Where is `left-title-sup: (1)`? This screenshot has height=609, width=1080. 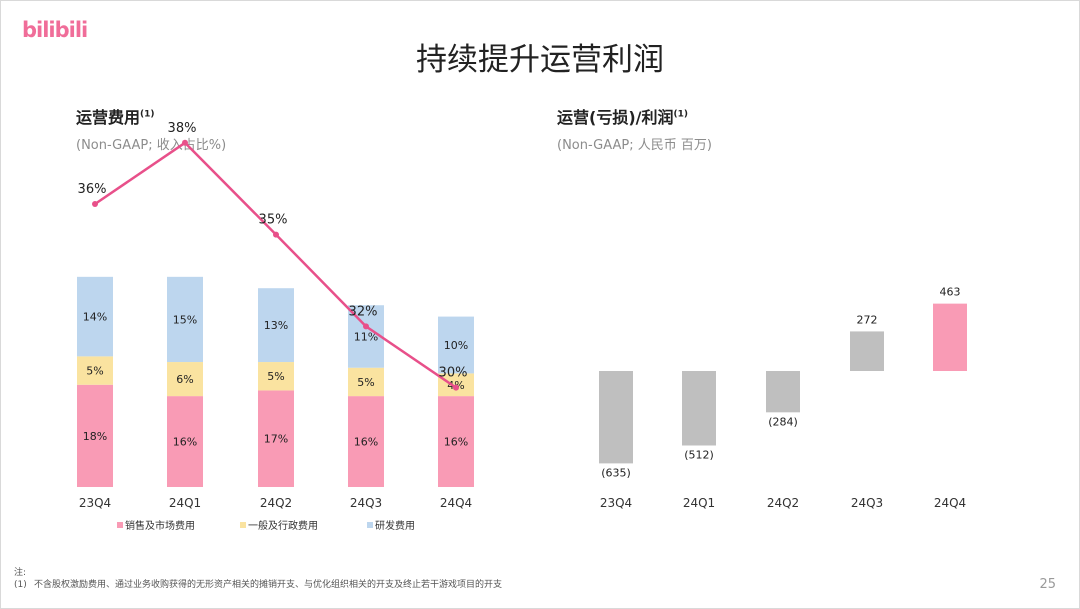
left-title-sup: (1) is located at coordinates (147, 114).